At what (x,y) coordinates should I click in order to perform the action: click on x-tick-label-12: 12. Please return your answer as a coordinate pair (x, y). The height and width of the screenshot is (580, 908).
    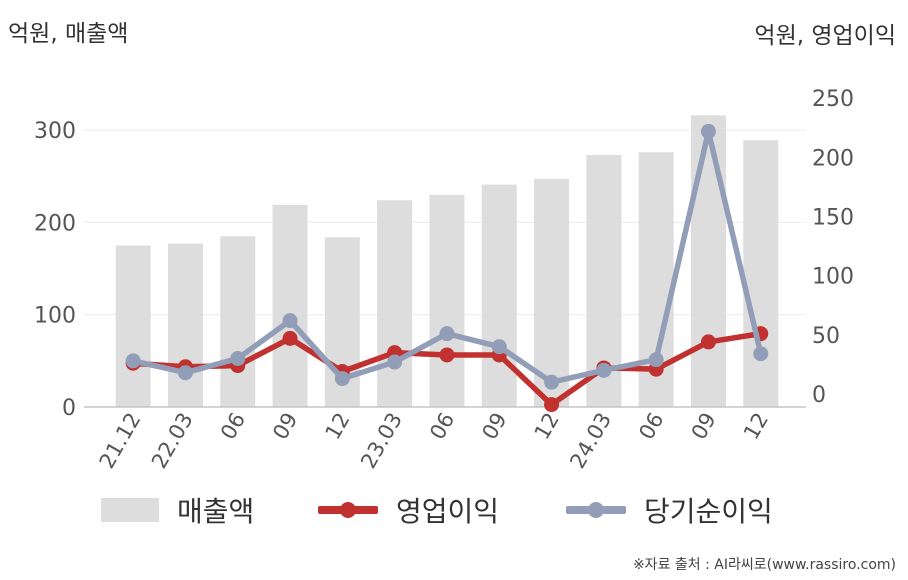
    Looking at the image, I should click on (756, 426).